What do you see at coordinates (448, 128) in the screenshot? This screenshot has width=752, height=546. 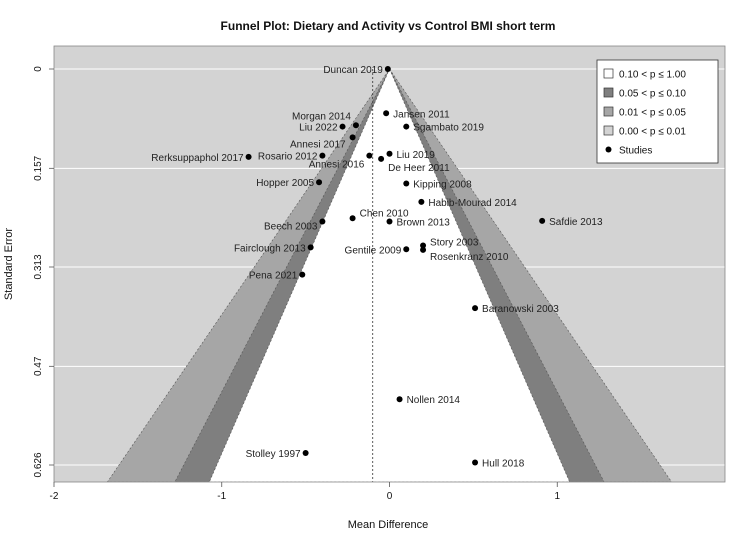 I see `study-label: Sgambato 2019` at bounding box center [448, 128].